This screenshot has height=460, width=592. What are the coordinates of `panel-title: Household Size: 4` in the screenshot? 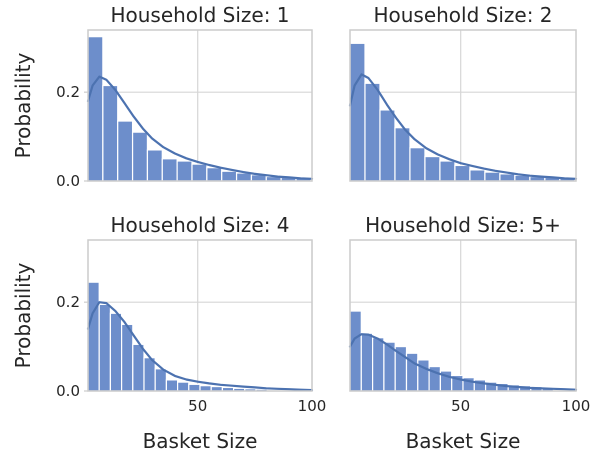 It's located at (199, 225).